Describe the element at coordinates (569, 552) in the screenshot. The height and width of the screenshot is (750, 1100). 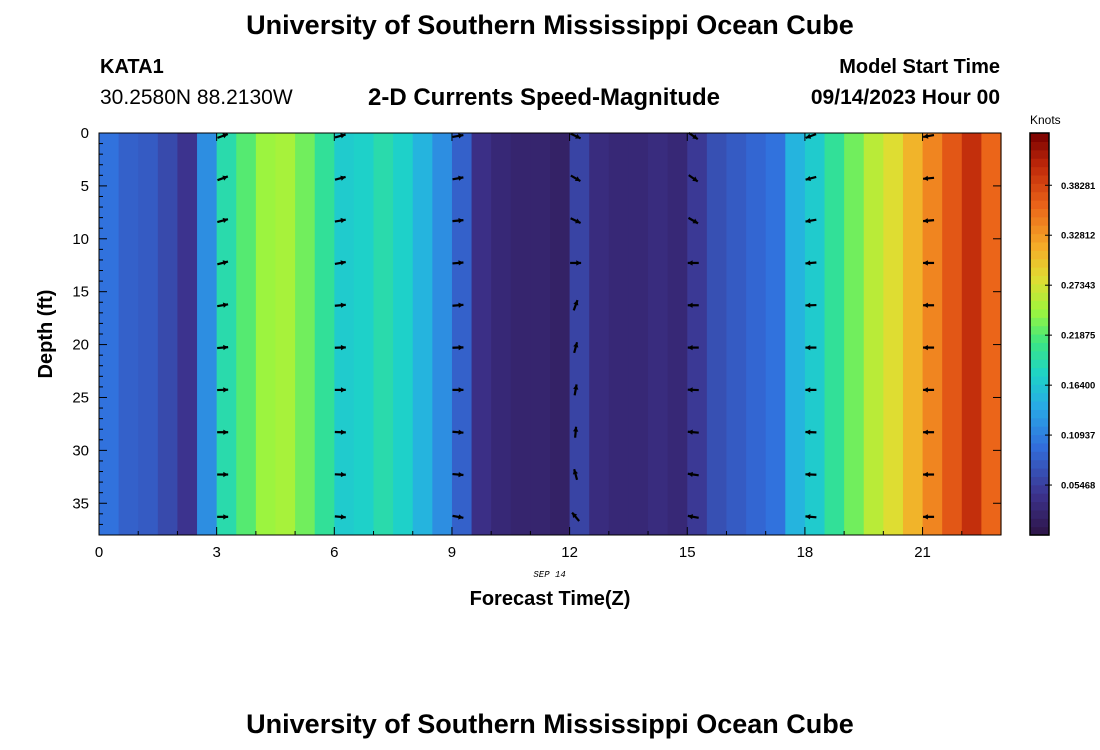
I see `x-tick-label: 12` at that location.